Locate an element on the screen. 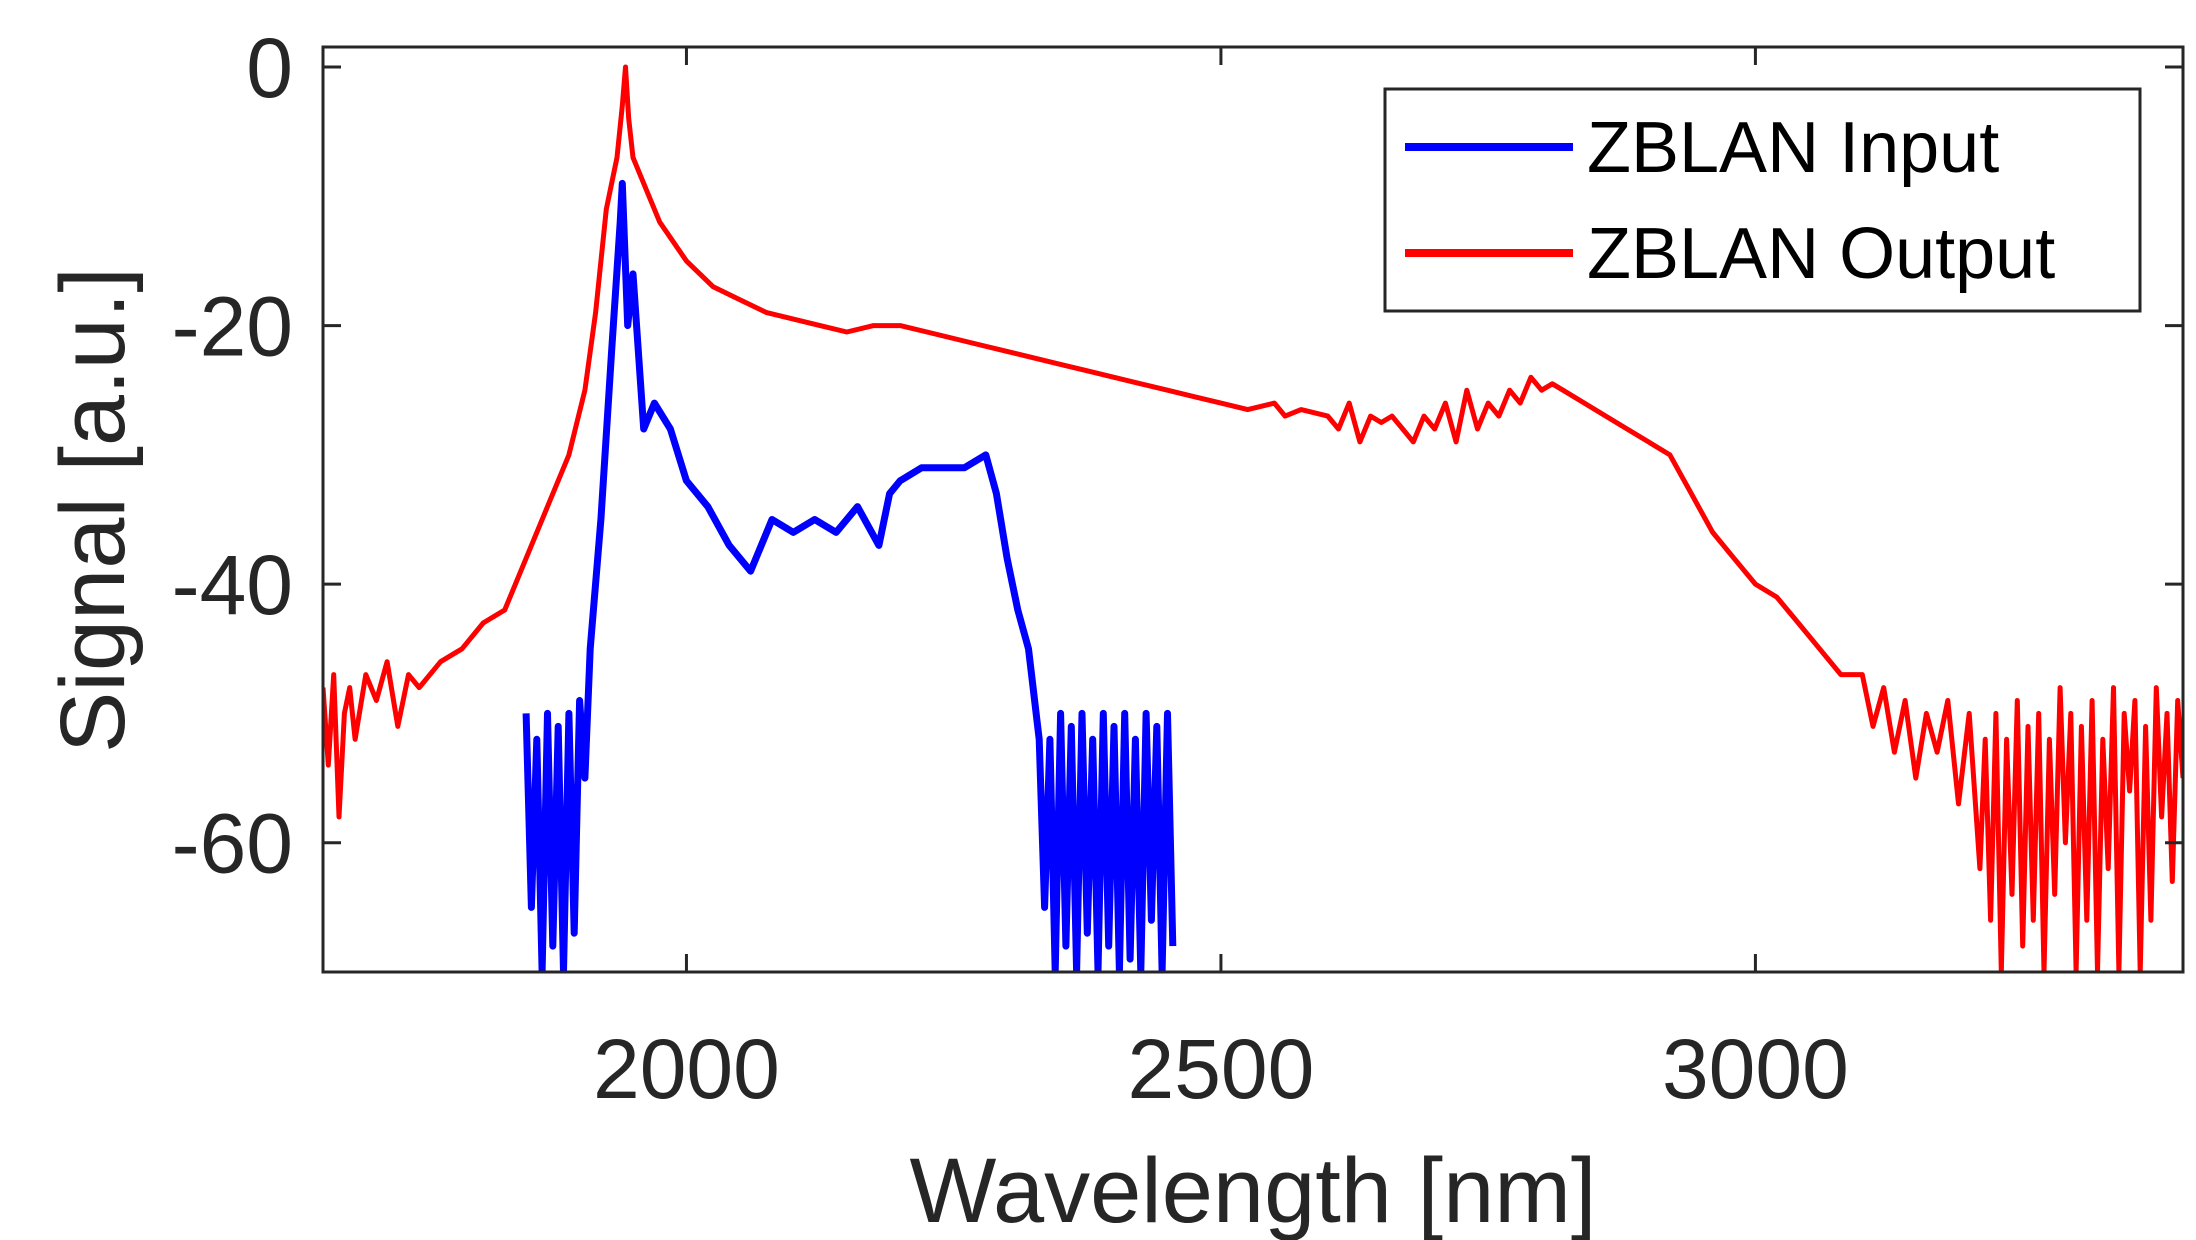  x-tick-label-3000: 3000 is located at coordinates (1755, 1069).